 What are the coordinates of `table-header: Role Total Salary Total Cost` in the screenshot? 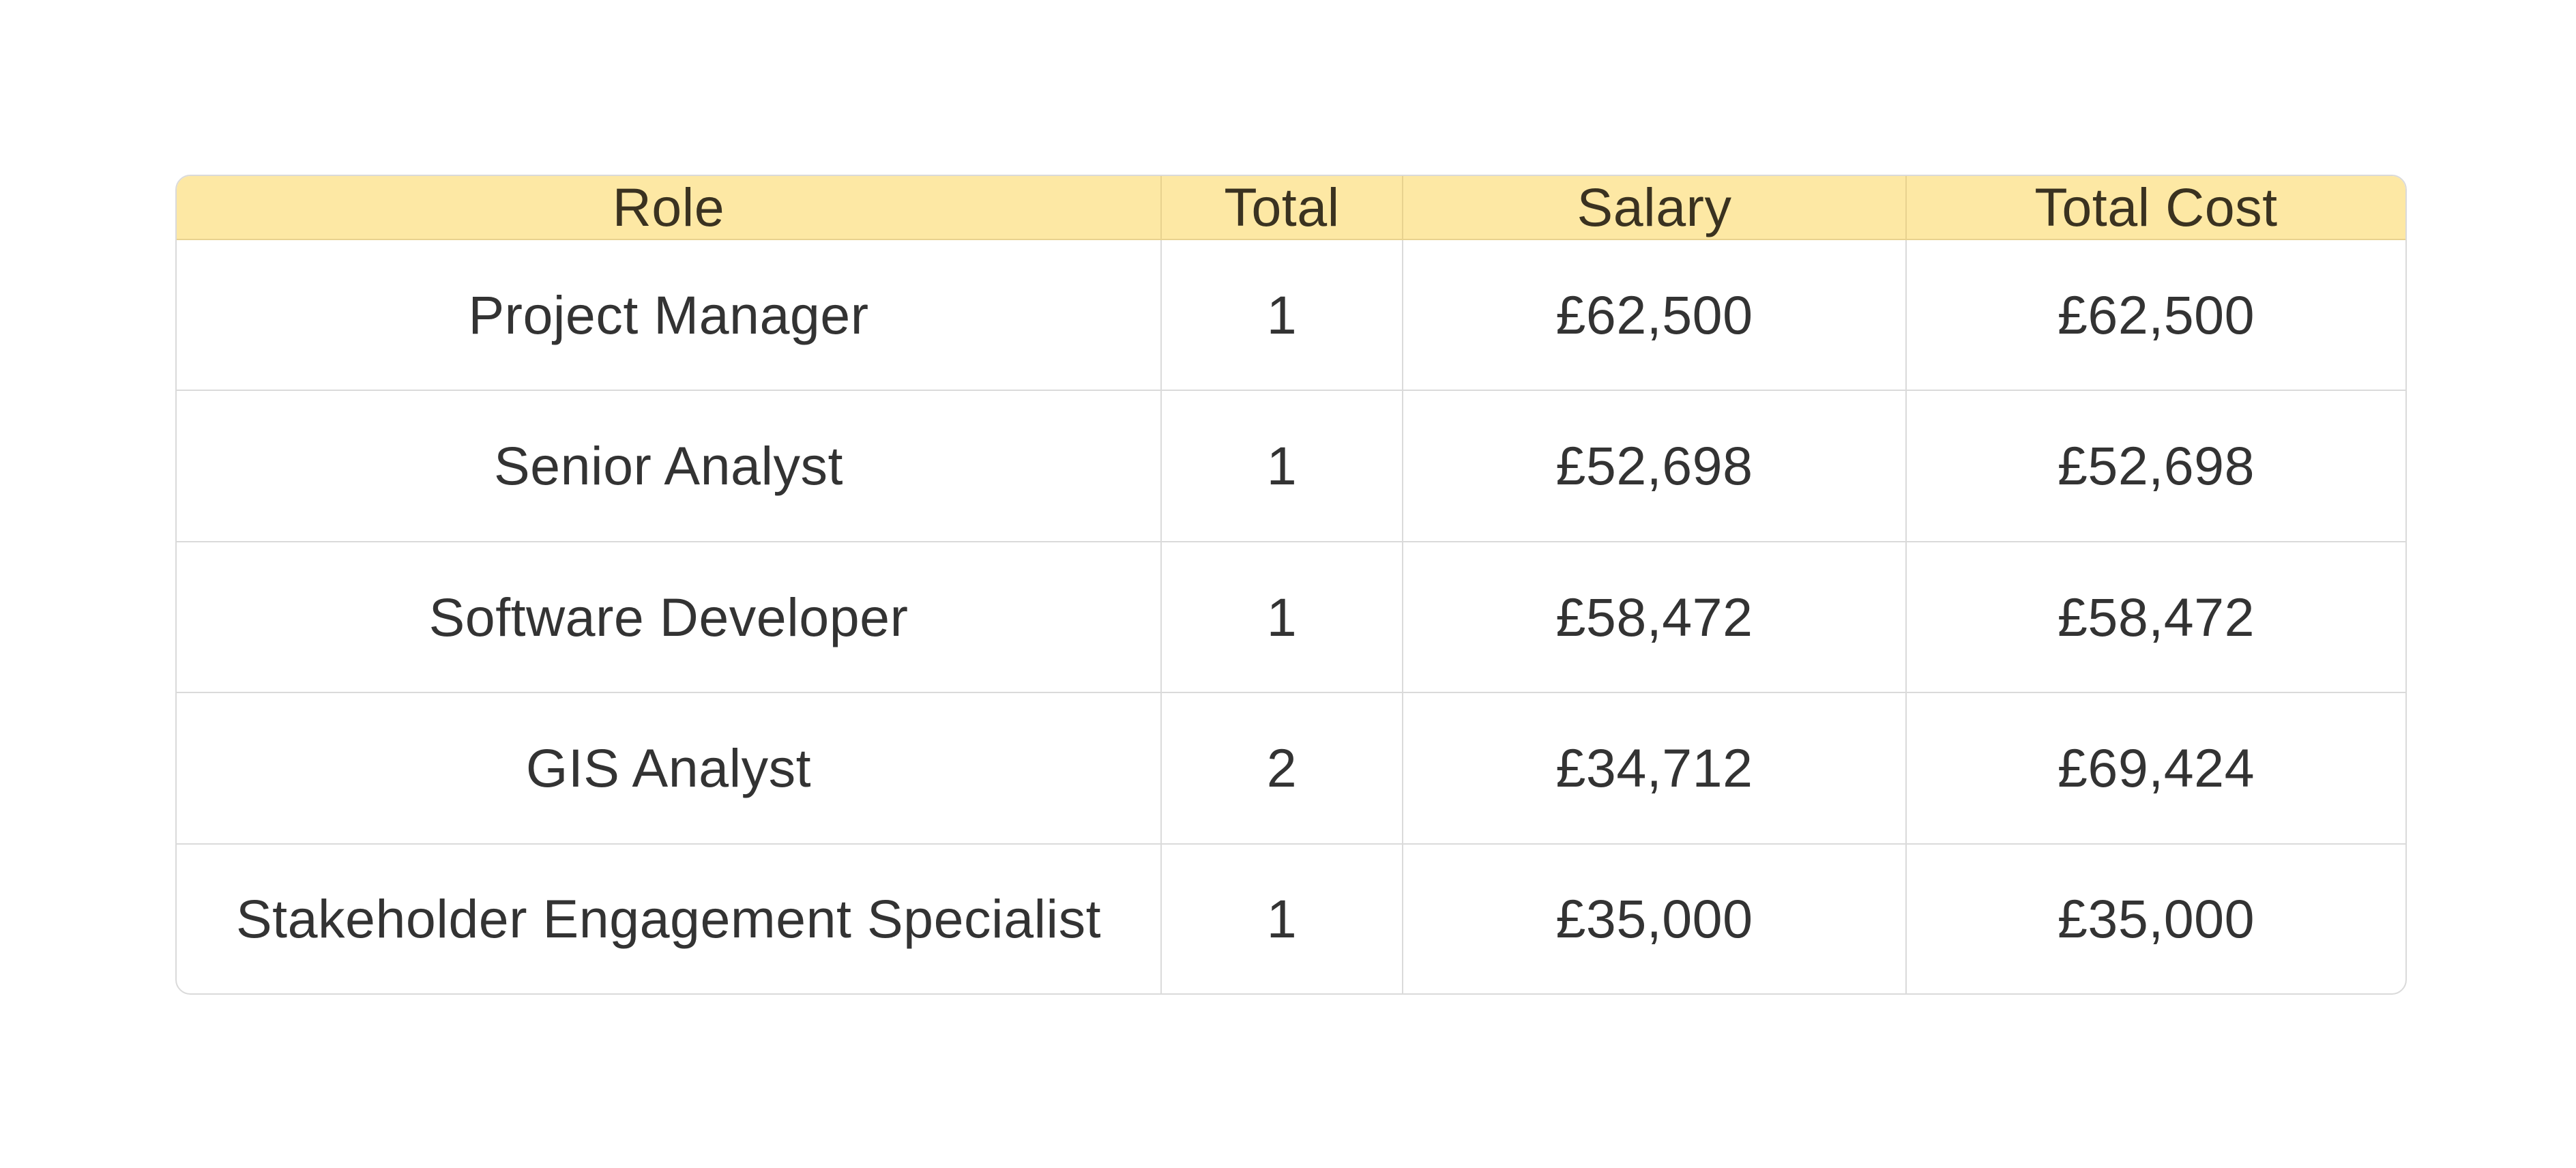 It's located at (1291, 208).